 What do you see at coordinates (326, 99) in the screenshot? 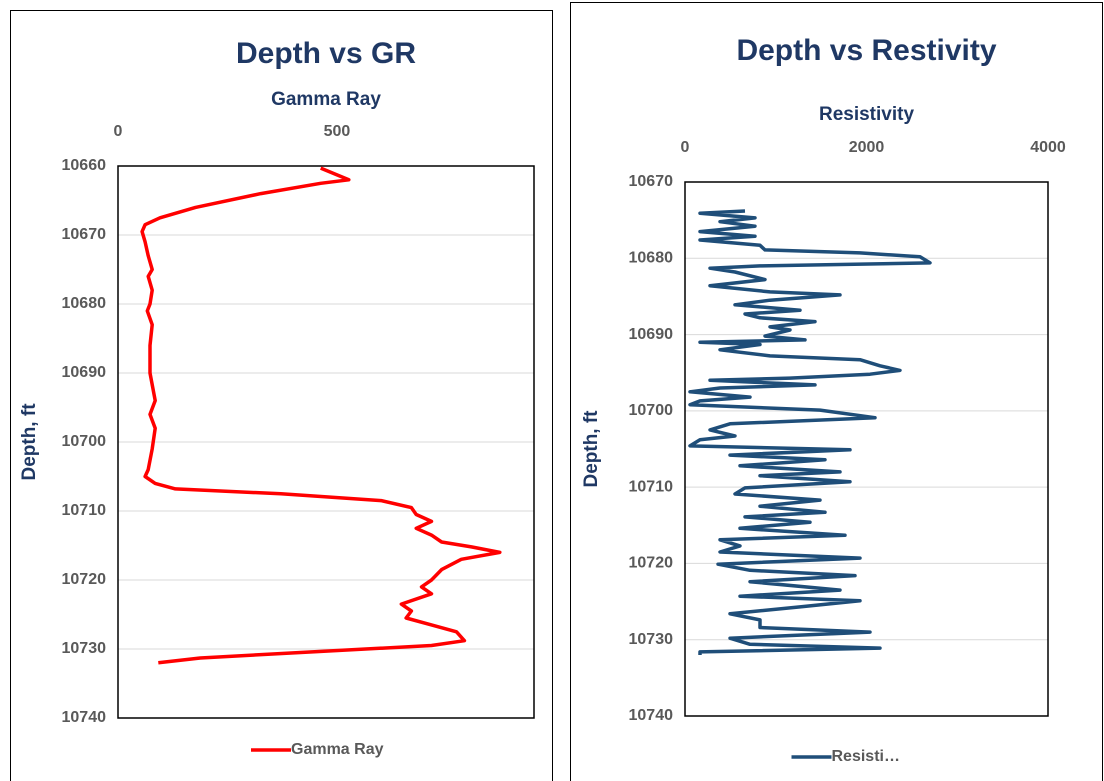
I see `x-axis-title: Gamma Ray` at bounding box center [326, 99].